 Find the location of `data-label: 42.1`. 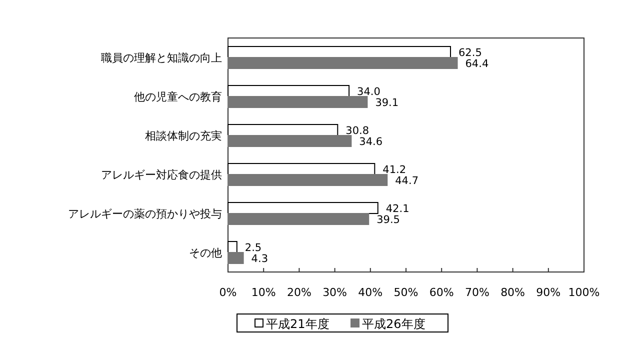

data-label: 42.1 is located at coordinates (398, 209).